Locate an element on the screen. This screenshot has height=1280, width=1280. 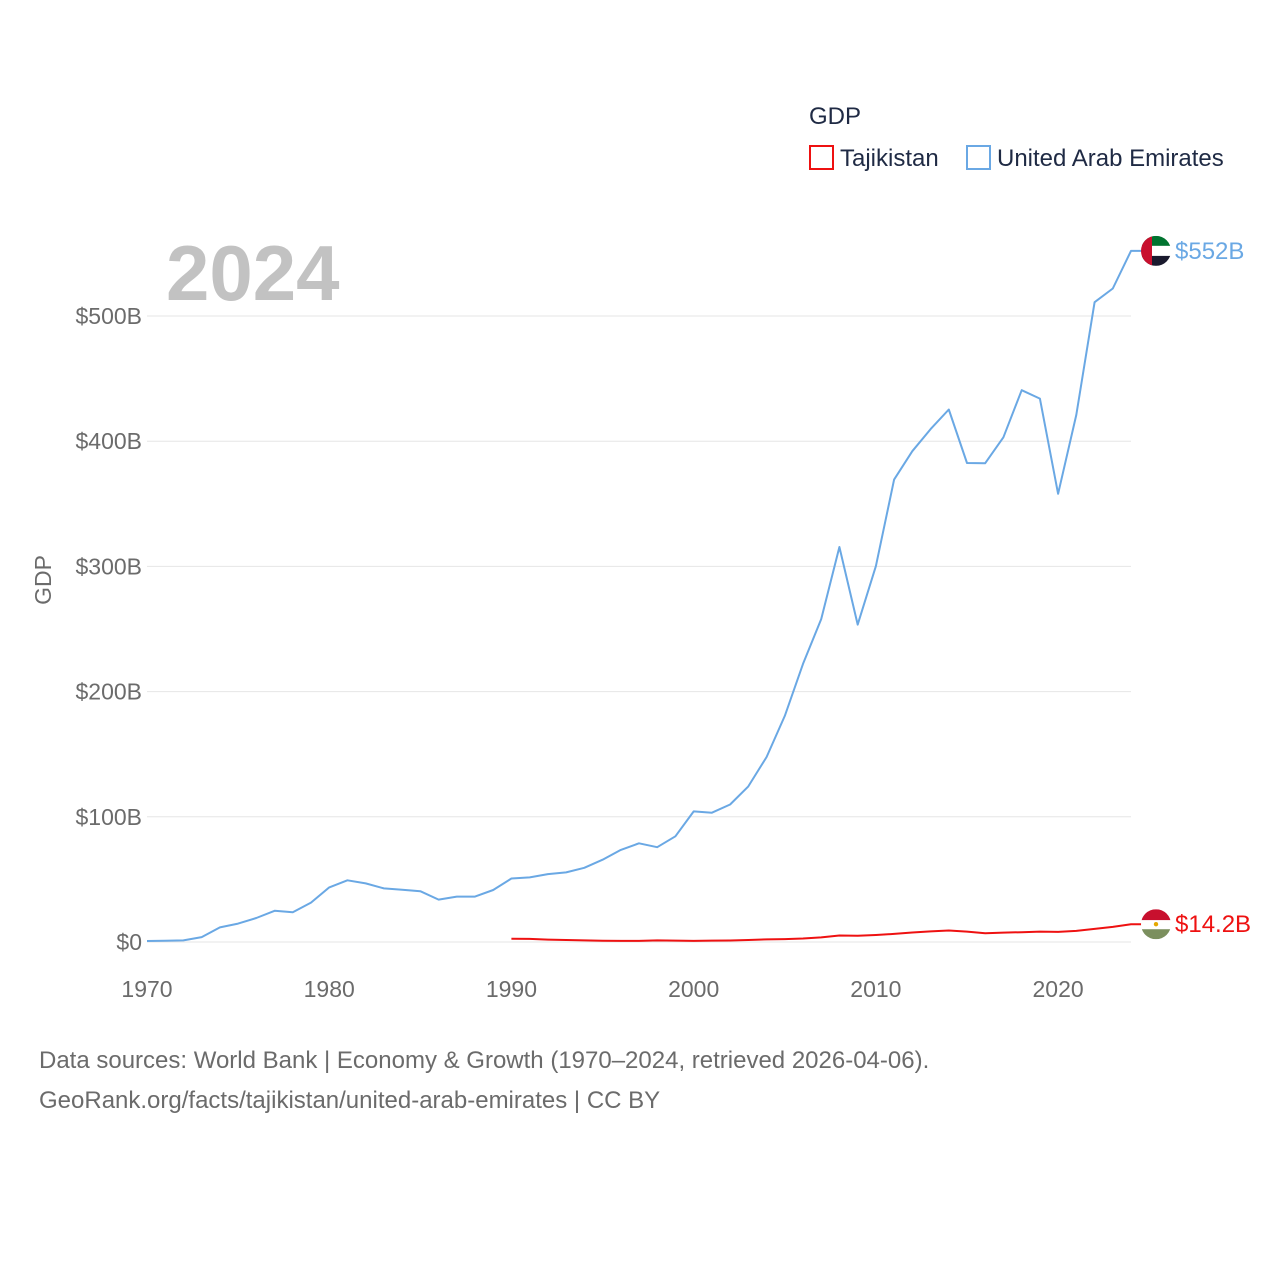
legend-title: GDP is located at coordinates (835, 116).